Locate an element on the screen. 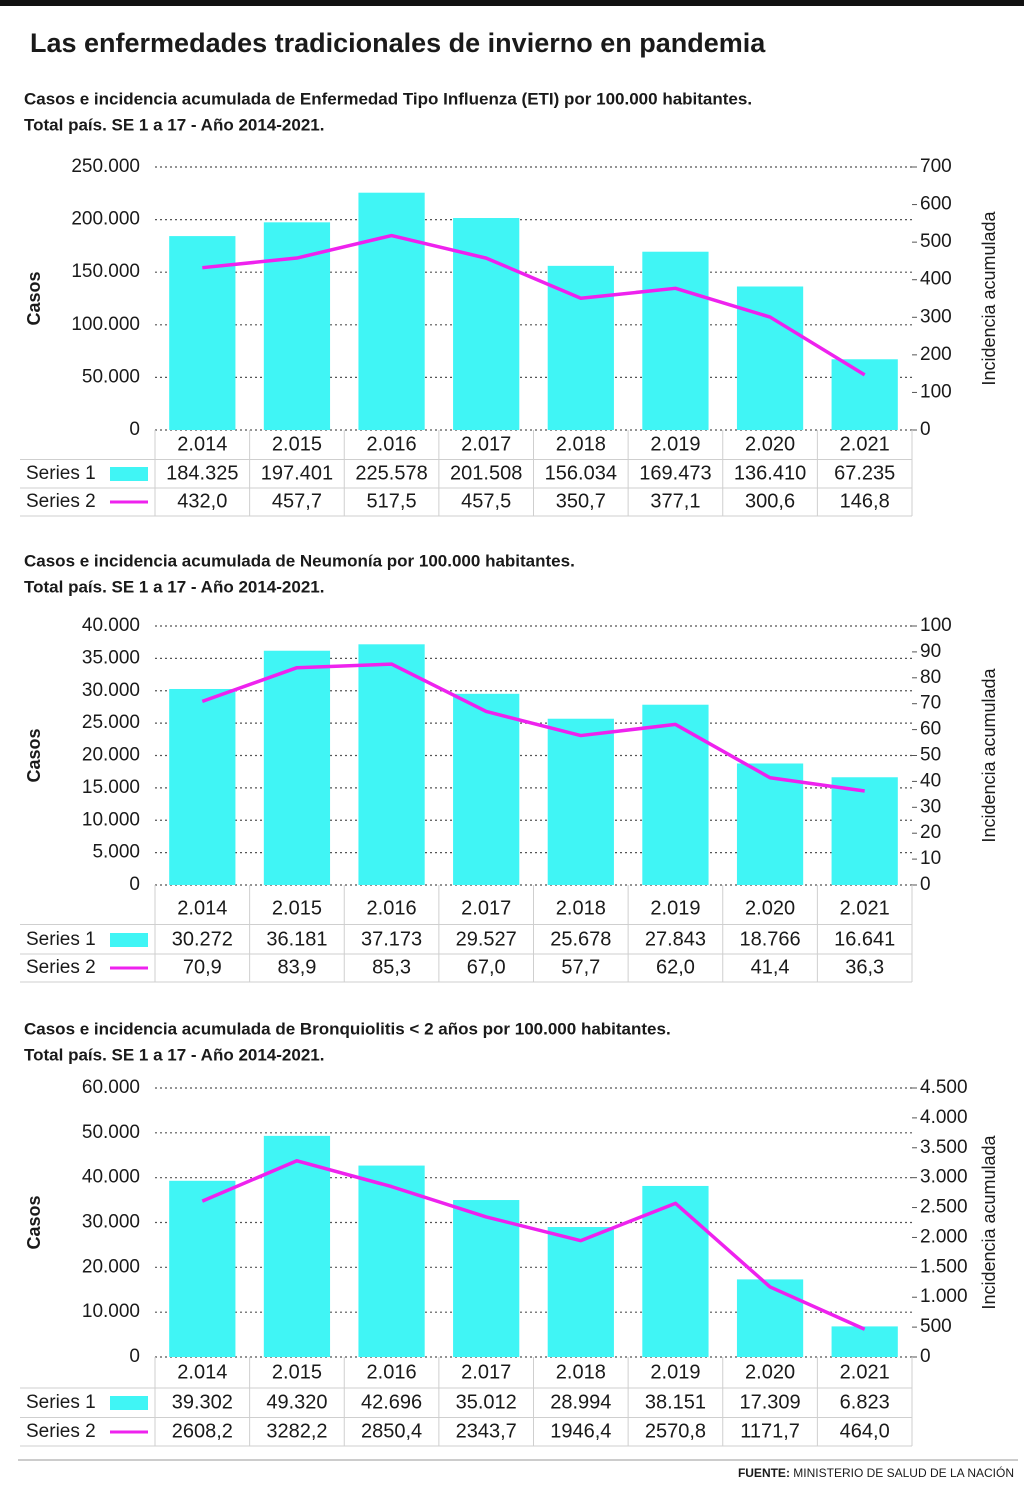  table-value: 62,0 is located at coordinates (675, 967).